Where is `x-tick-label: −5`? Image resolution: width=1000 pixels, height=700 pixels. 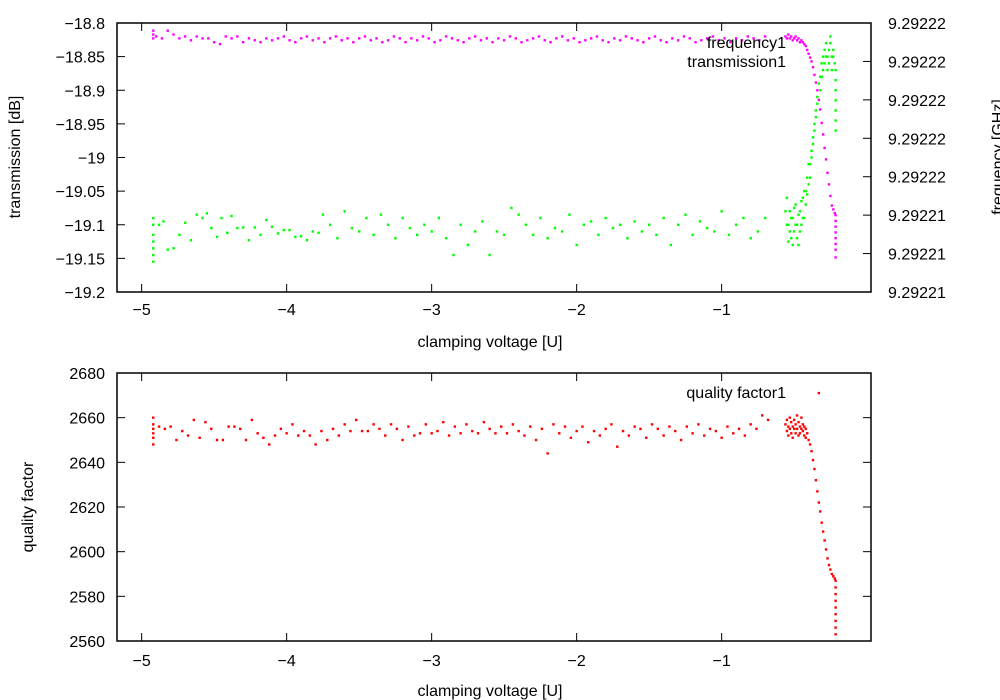
x-tick-label: −5 is located at coordinates (142, 661).